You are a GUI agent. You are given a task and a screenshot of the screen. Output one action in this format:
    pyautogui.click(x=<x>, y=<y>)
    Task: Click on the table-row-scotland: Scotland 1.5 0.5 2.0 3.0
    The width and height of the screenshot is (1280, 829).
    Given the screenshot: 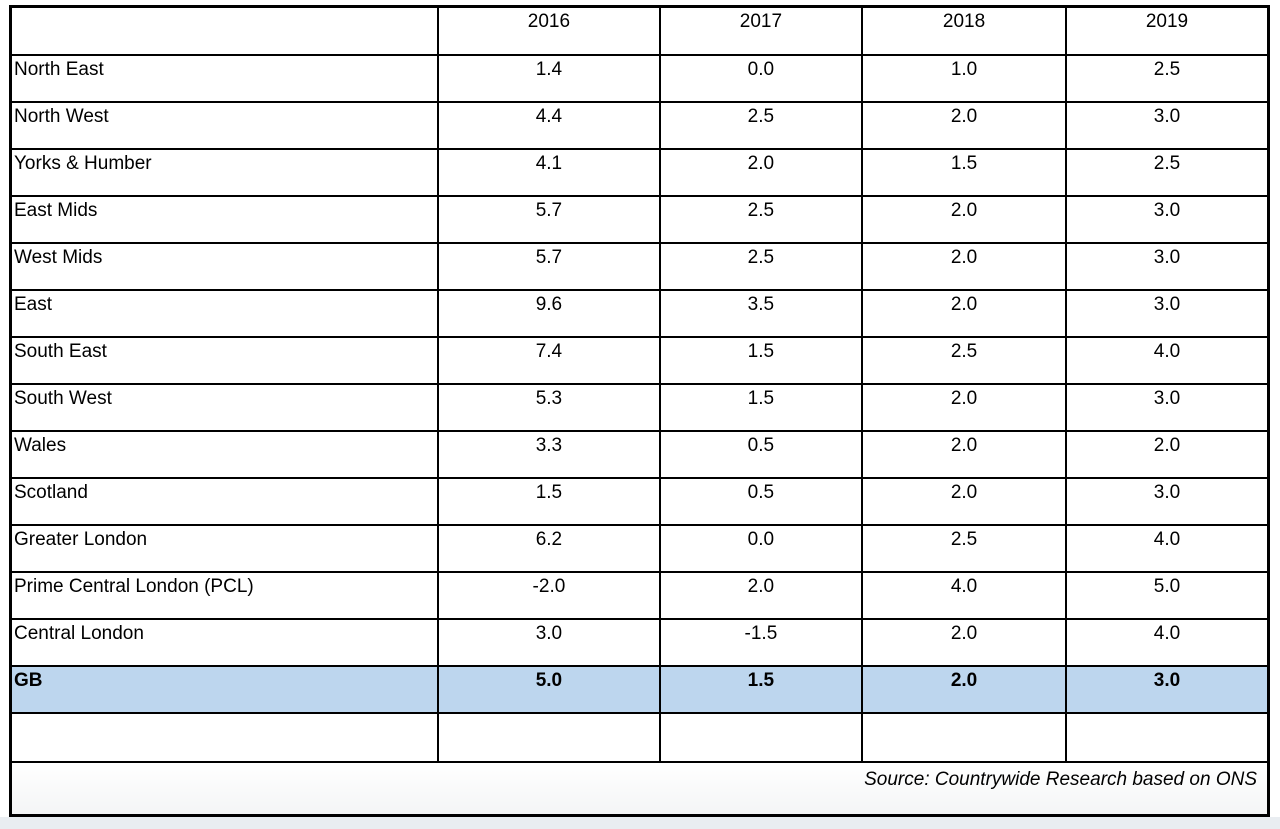 What is the action you would take?
    pyautogui.click(x=639, y=501)
    